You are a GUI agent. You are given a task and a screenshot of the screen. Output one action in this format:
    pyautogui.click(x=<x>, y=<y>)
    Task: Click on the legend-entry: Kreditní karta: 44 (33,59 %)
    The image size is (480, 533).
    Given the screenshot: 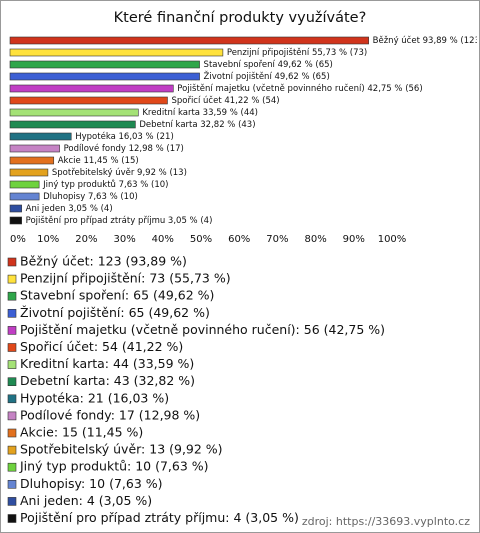 What is the action you would take?
    pyautogui.click(x=107, y=363)
    